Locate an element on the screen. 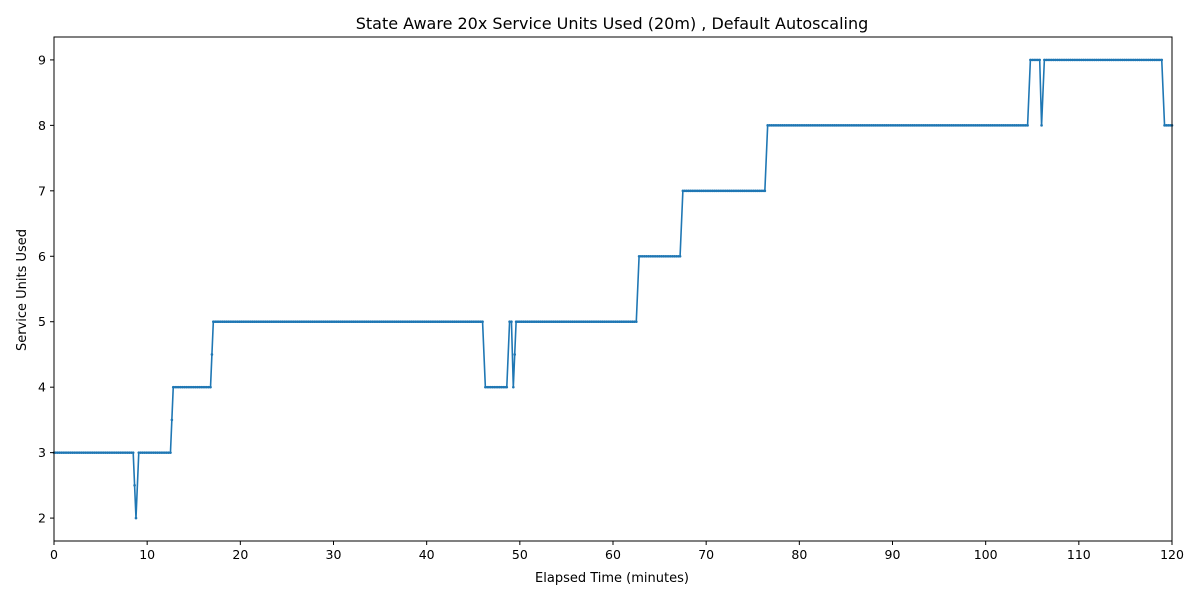 Image resolution: width=1200 pixels, height=600 pixels. y-tick-label: 7 is located at coordinates (42, 190).